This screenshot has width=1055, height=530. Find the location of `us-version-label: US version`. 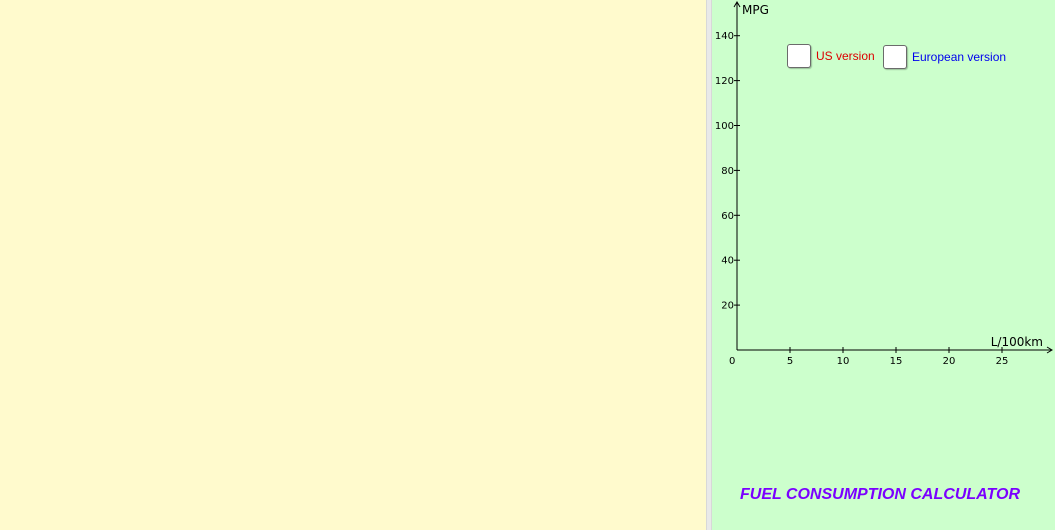

us-version-label: US version is located at coordinates (845, 56).